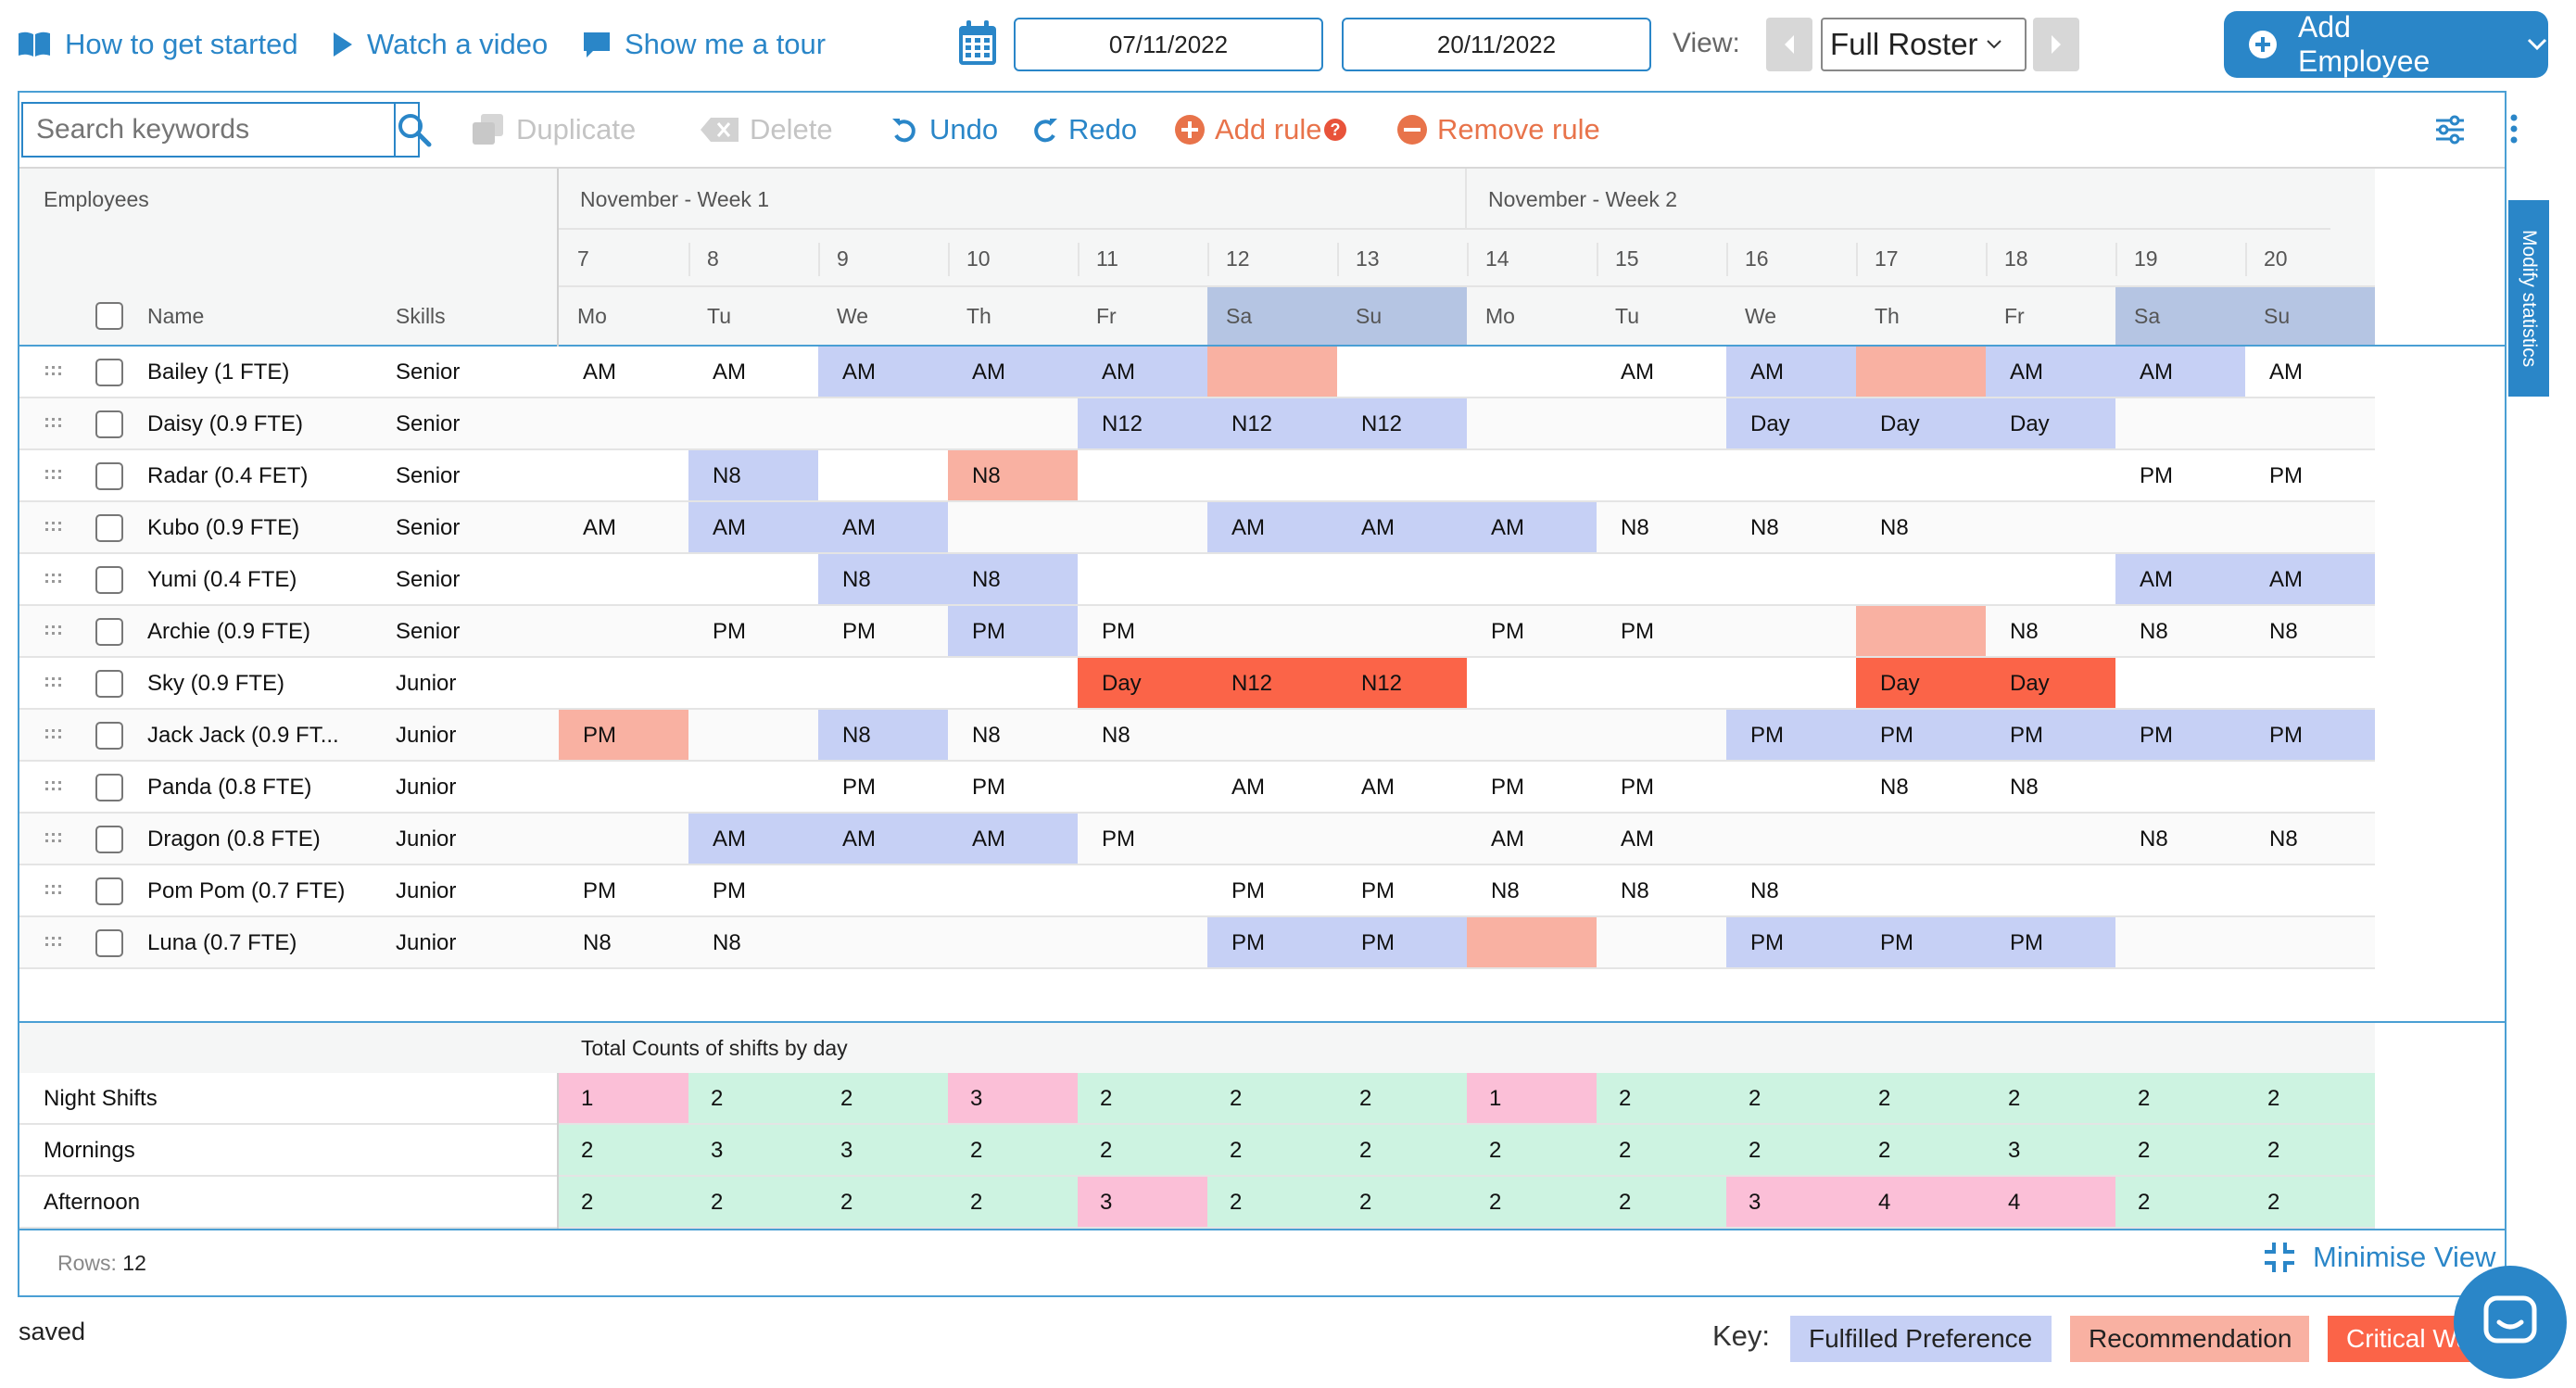  What do you see at coordinates (246, 890) in the screenshot?
I see `employee-name: Pom Pom (0.7 FTE)` at bounding box center [246, 890].